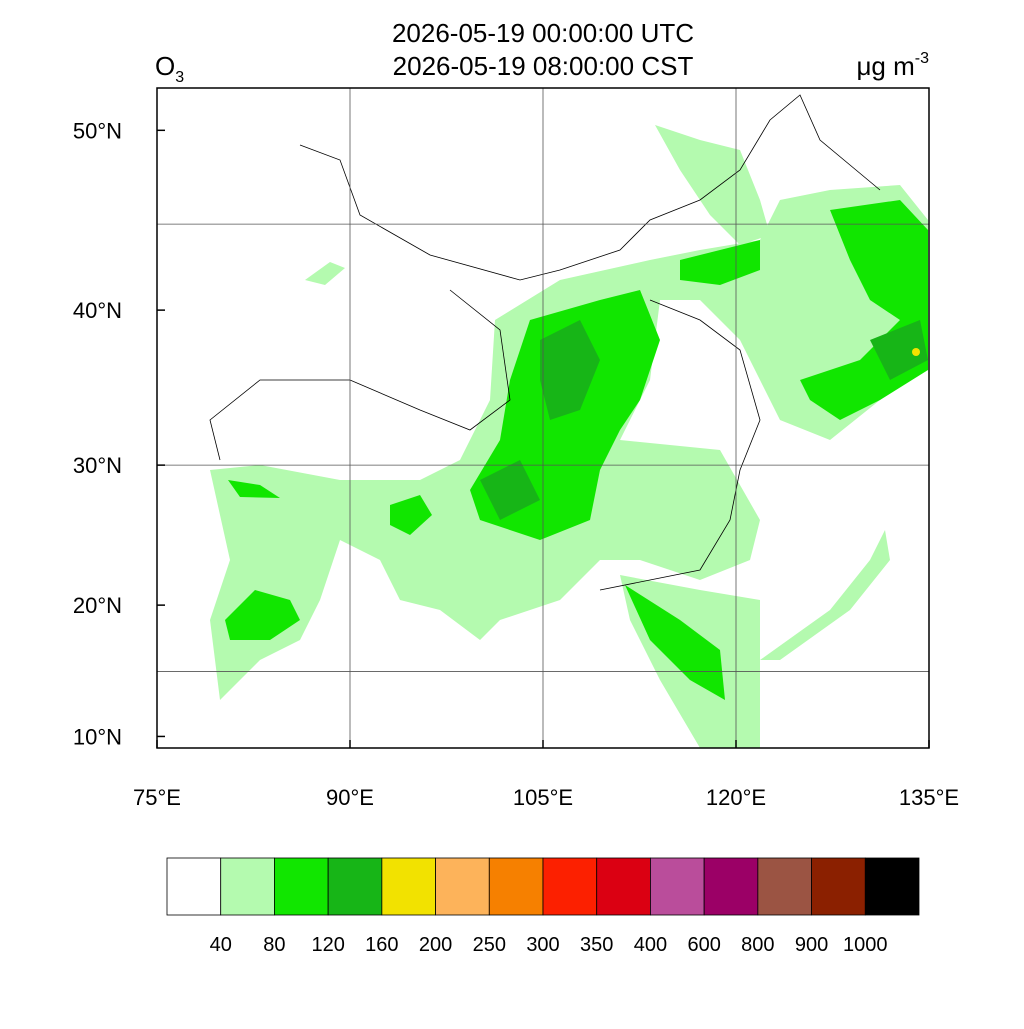 The image size is (1024, 1029). Describe the element at coordinates (489, 945) in the screenshot. I see `colorbar-label: 250` at that location.